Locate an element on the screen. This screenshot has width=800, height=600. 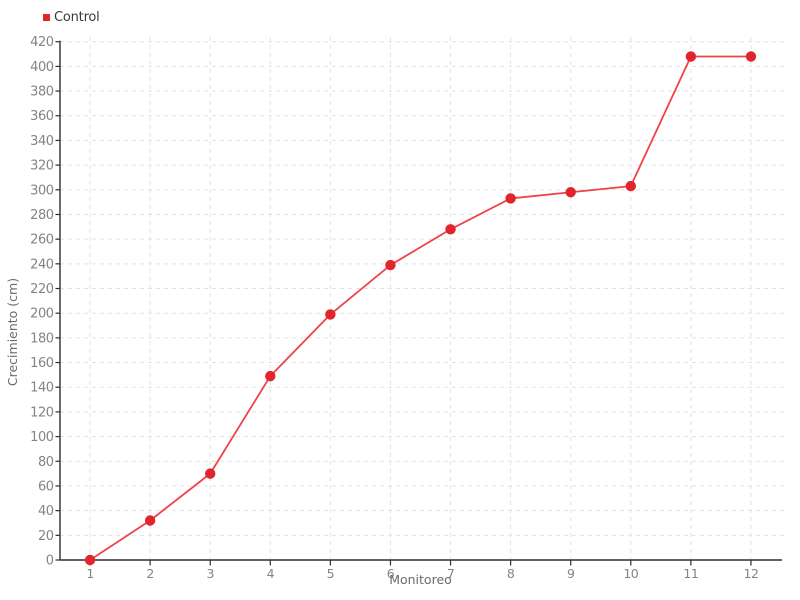
y-tick-label: 240 is located at coordinates (42, 264).